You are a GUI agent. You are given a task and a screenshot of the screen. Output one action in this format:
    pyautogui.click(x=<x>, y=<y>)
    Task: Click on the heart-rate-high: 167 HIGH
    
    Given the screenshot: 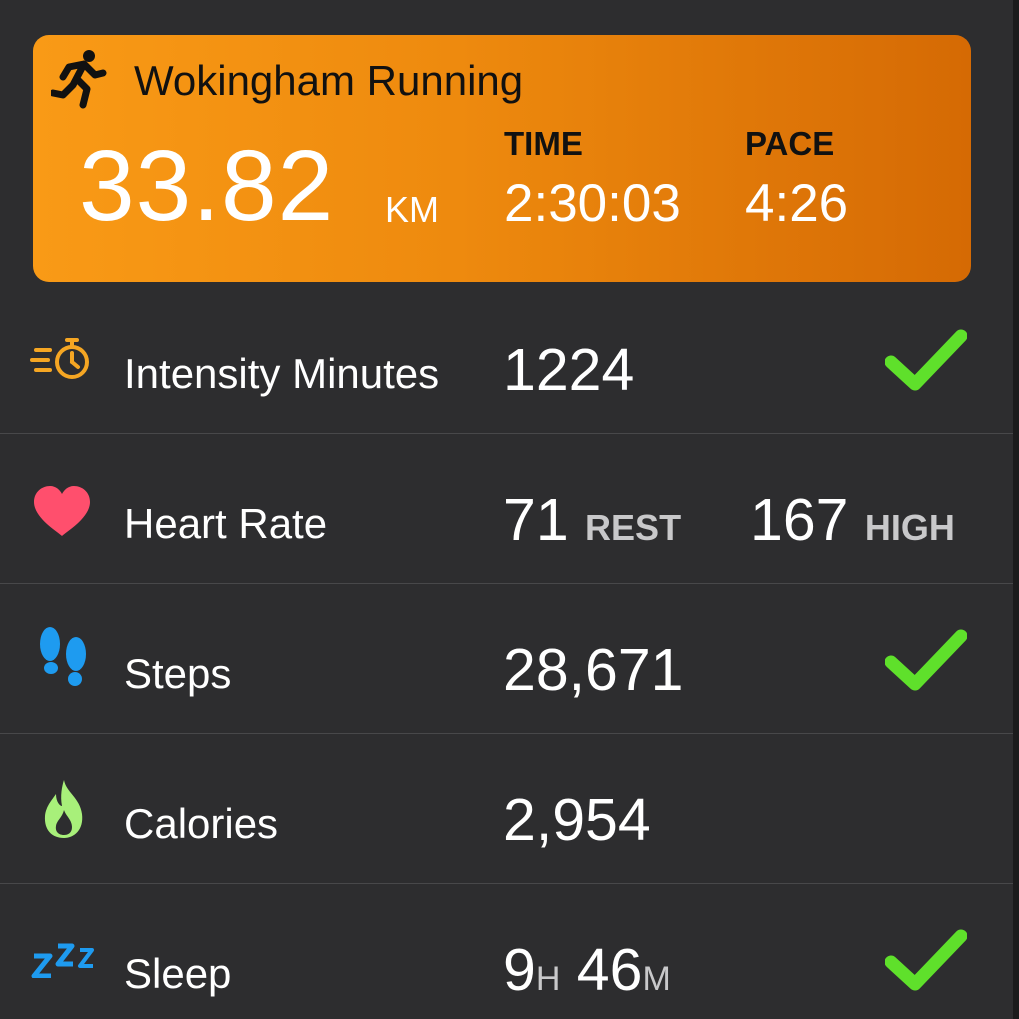 What is the action you would take?
    pyautogui.click(x=852, y=520)
    